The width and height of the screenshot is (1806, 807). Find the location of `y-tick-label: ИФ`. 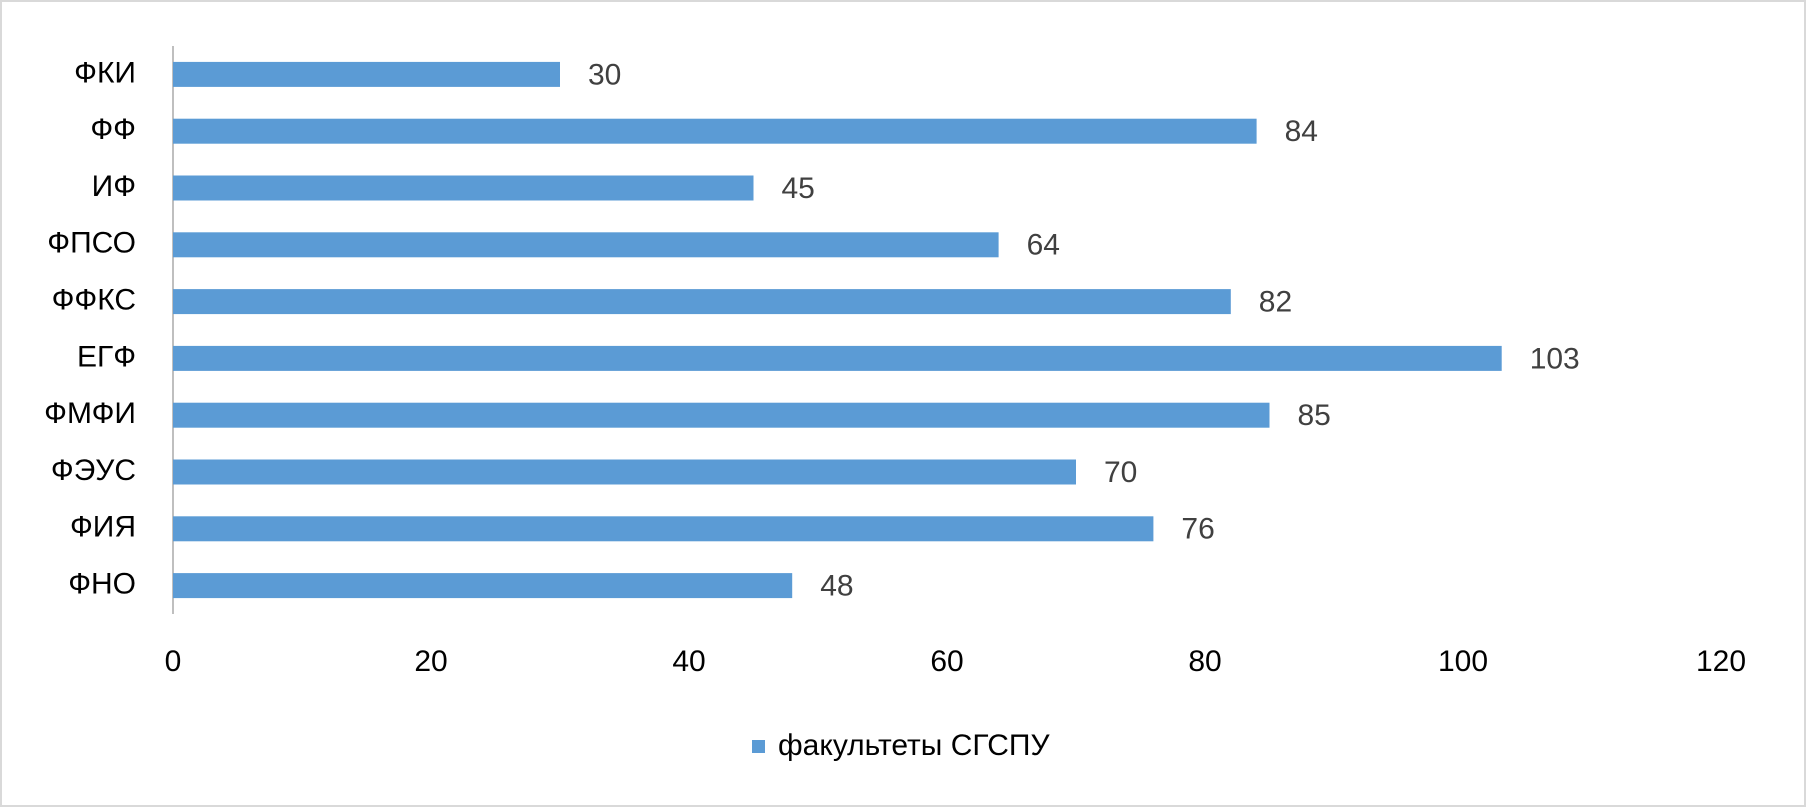

y-tick-label: ИФ is located at coordinates (114, 186).